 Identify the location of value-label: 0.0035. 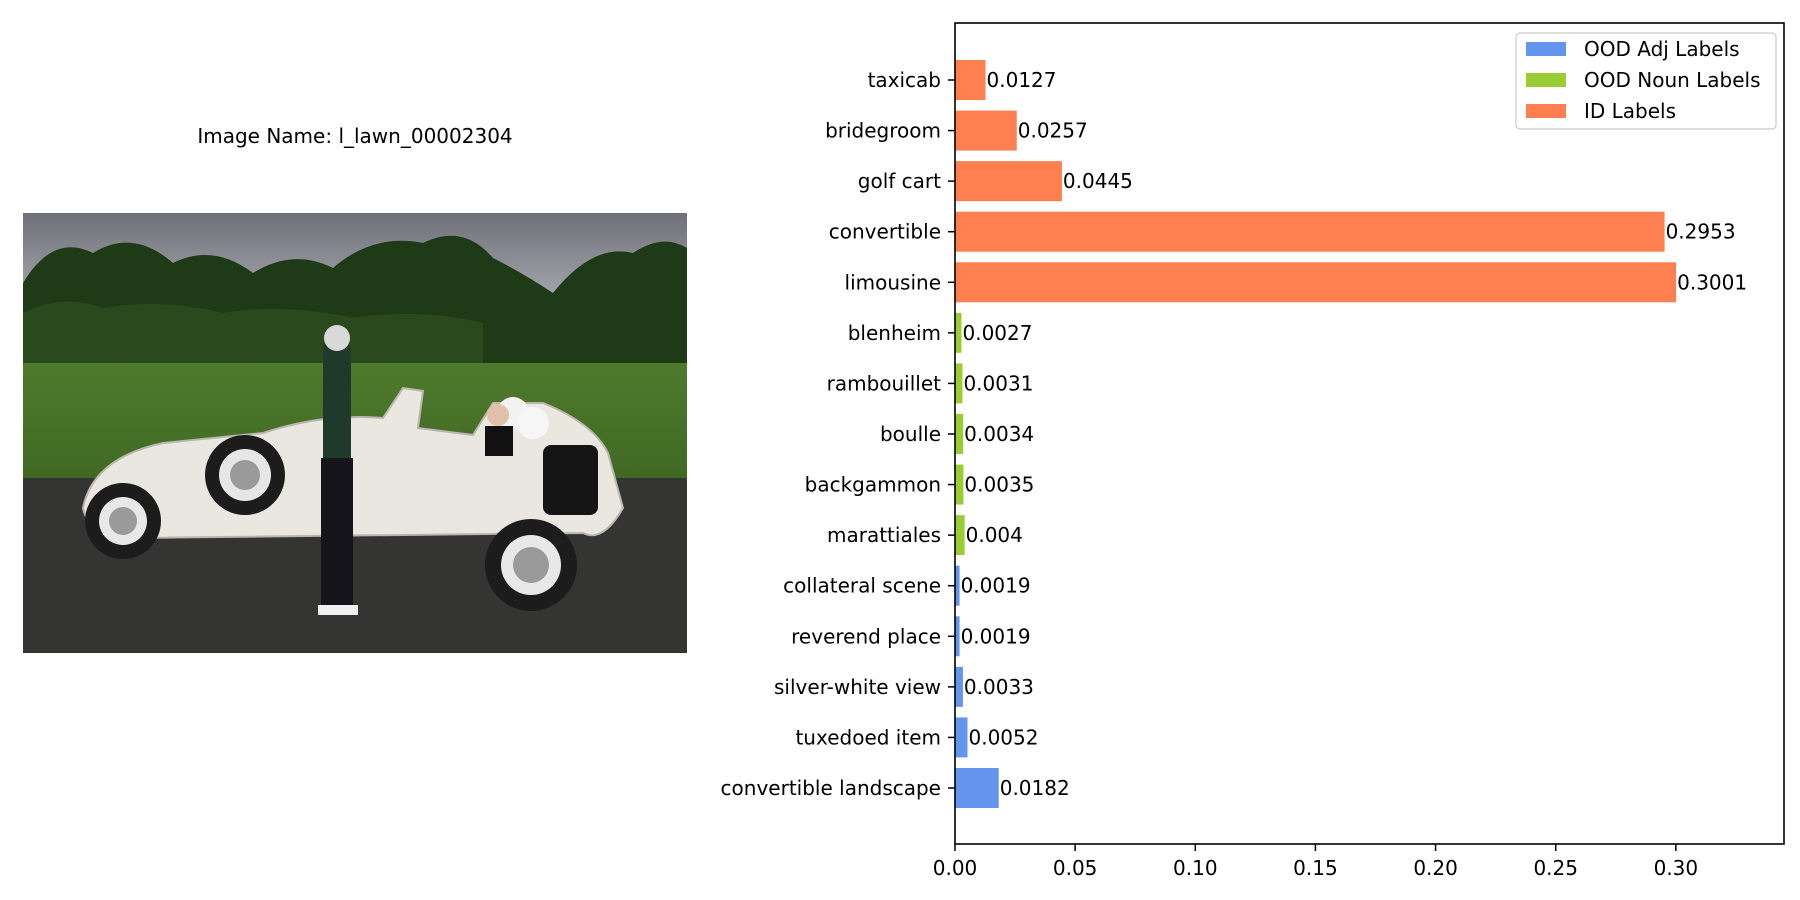
(999, 485).